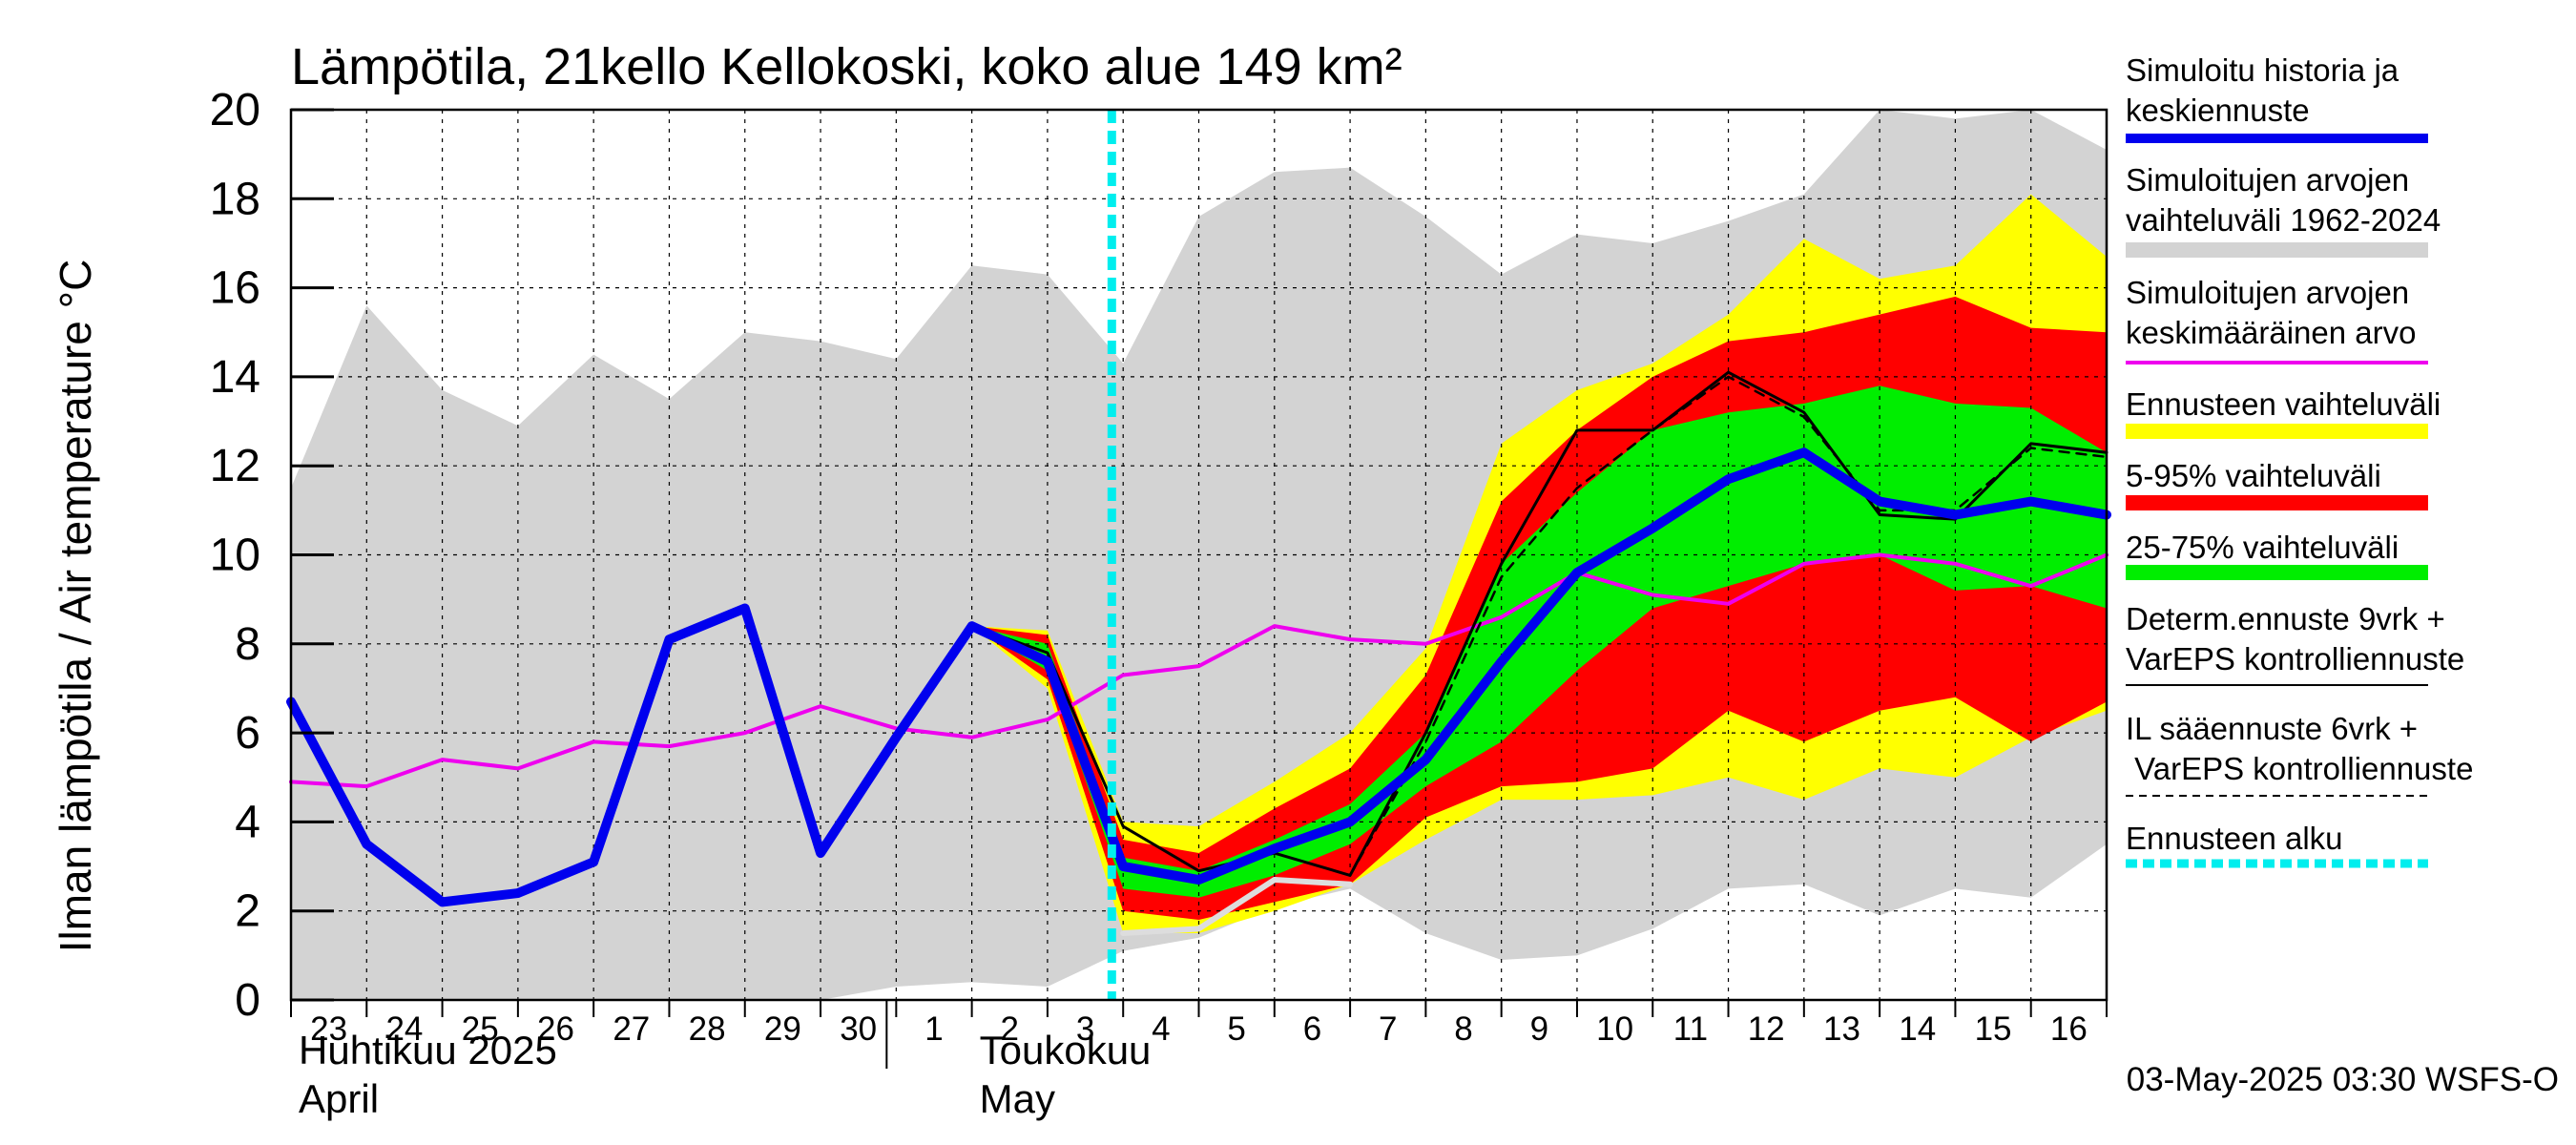 This screenshot has width=2576, height=1145. Describe the element at coordinates (858, 1029) in the screenshot. I see `x-tick-label: 30` at that location.